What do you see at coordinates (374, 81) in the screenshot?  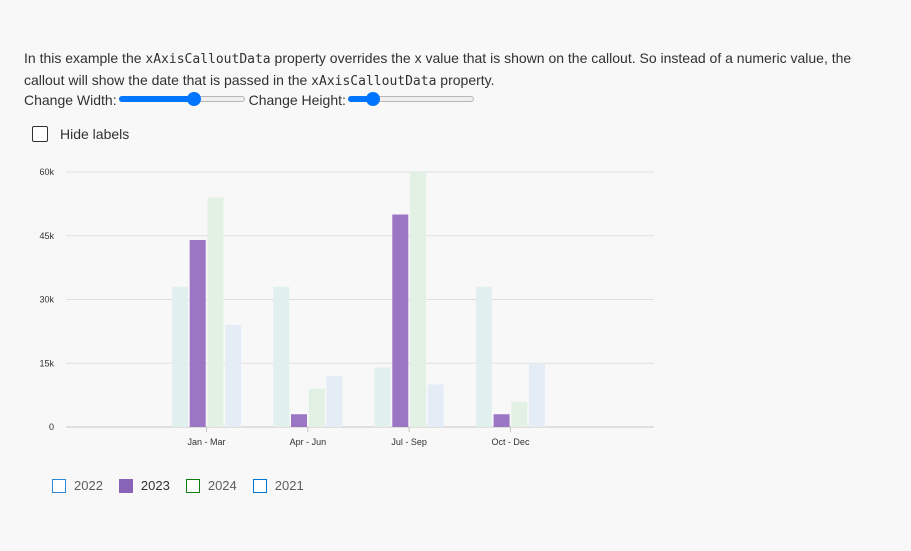 I see `description-code-2: xAxisCalloutData` at bounding box center [374, 81].